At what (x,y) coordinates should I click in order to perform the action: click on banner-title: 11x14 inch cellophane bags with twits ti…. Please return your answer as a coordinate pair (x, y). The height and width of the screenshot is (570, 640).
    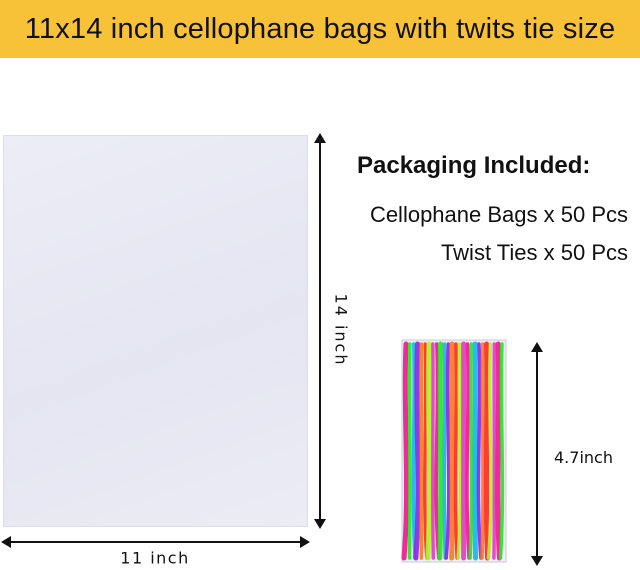
    Looking at the image, I should click on (320, 28).